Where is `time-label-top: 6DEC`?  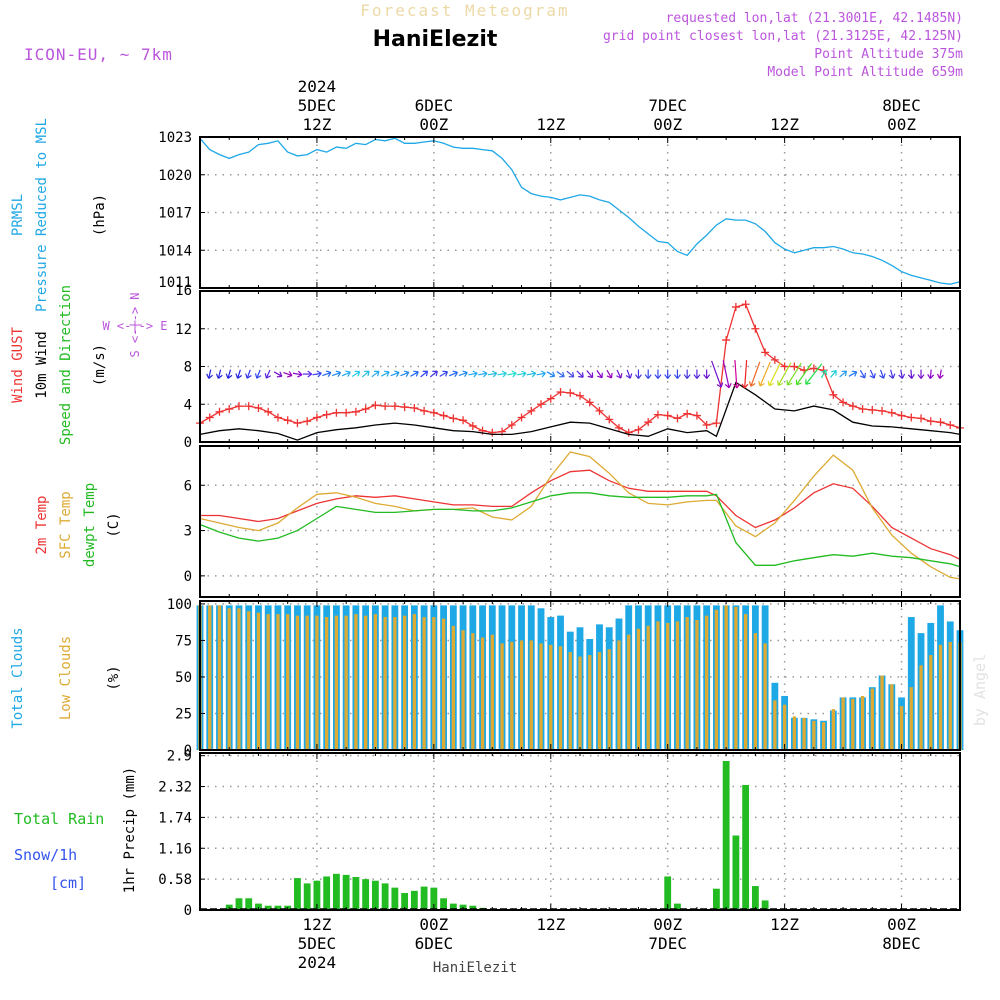
time-label-top: 6DEC is located at coordinates (434, 105).